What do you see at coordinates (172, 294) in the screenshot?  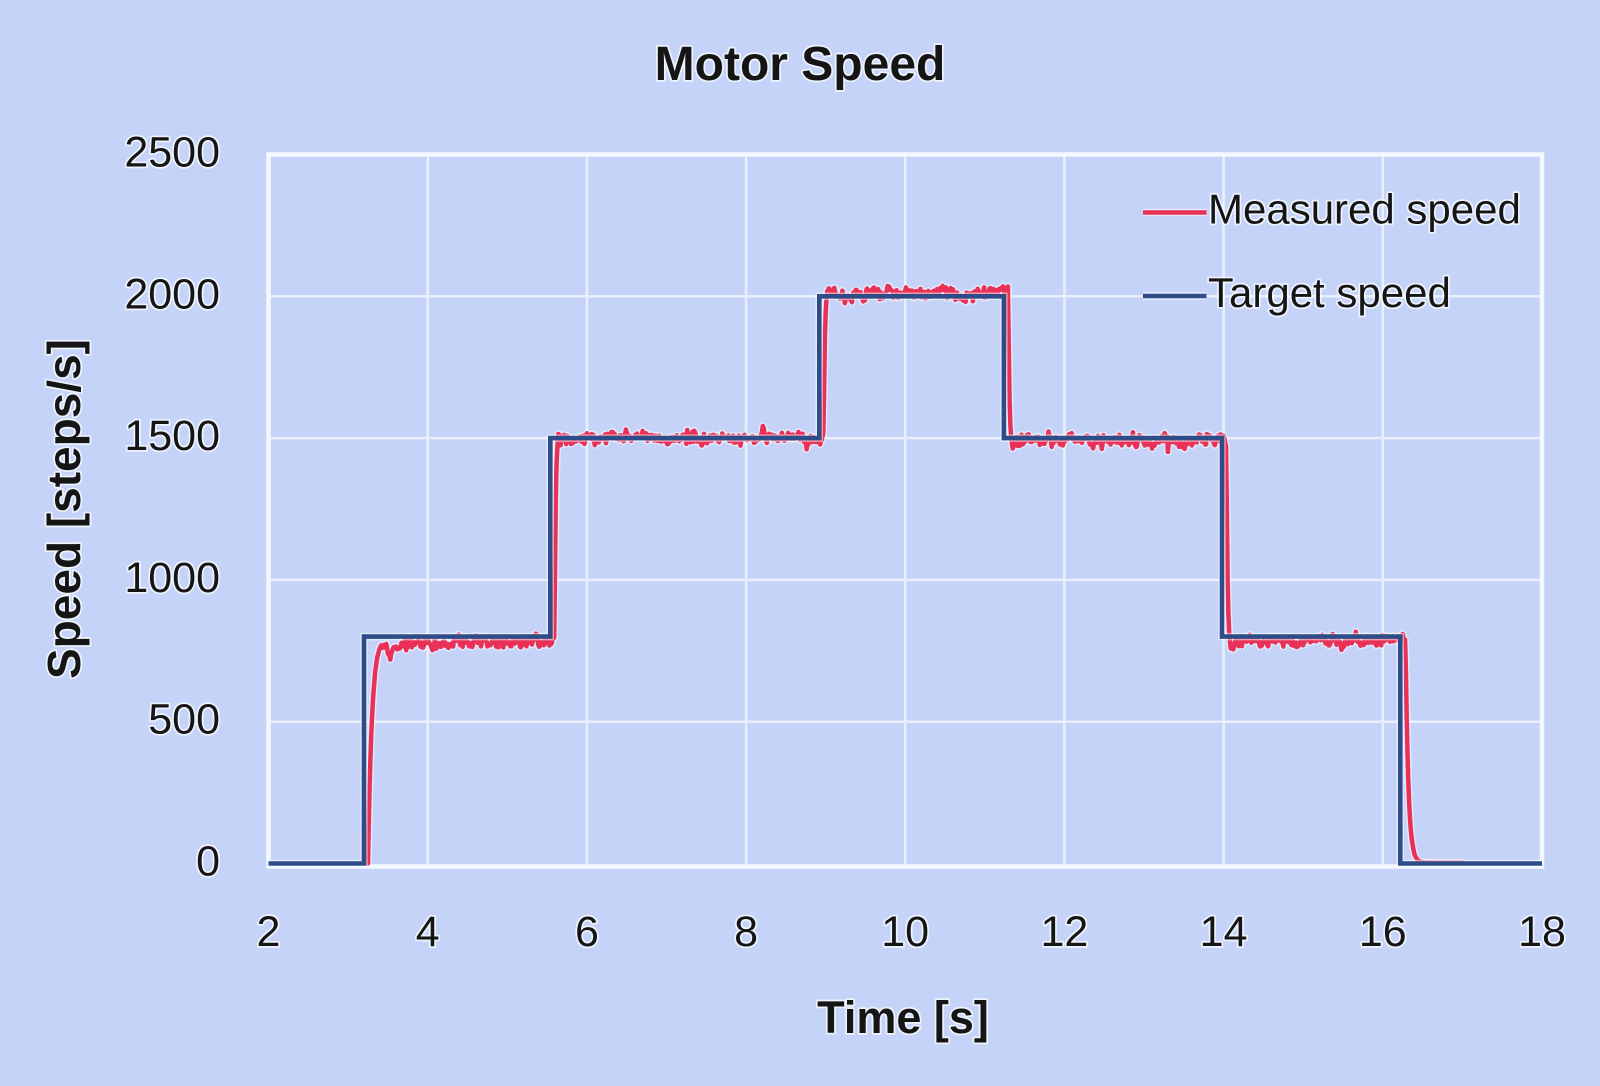 I see `svg-text: 2000` at bounding box center [172, 294].